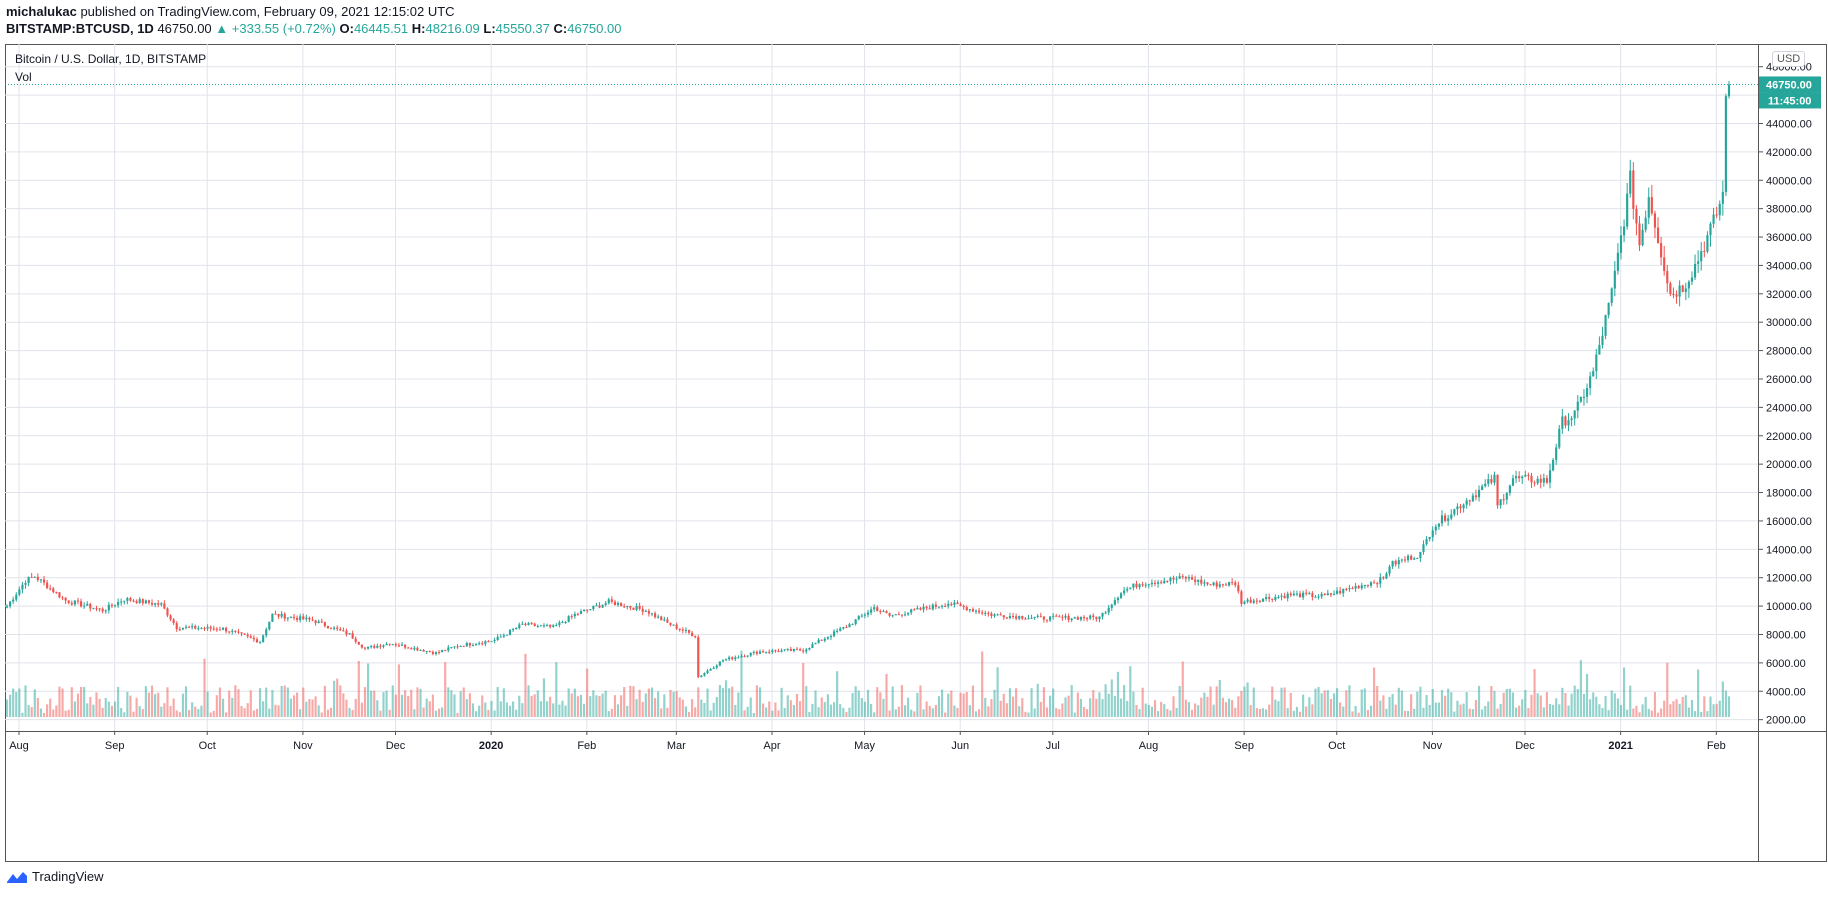  I want to click on author-name: michalukac, so click(41, 11).